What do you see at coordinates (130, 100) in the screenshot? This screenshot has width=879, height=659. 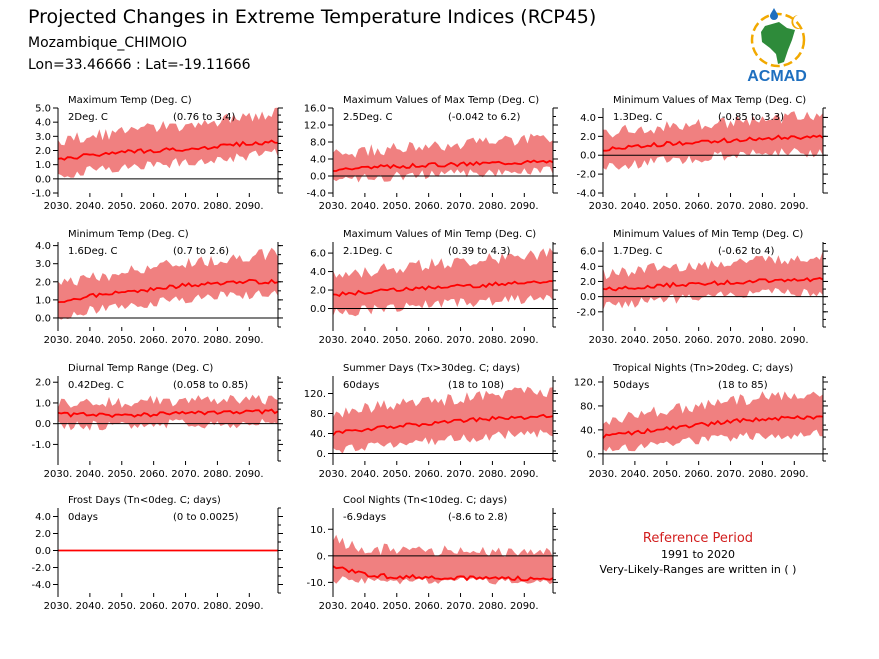 I see `chart-title: Maximum Temp (Deg. C)` at bounding box center [130, 100].